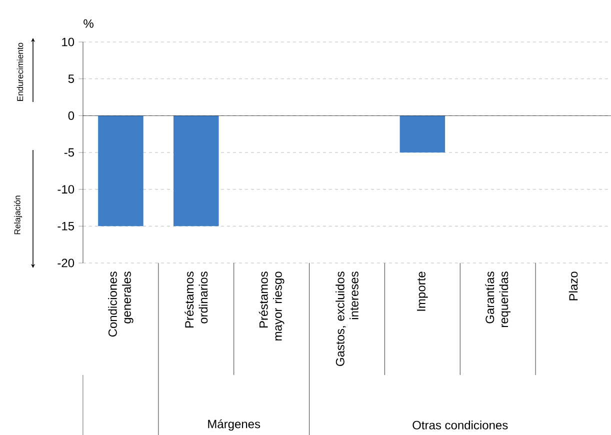 This screenshot has height=435, width=611. Describe the element at coordinates (121, 304) in the screenshot. I see `x-tick-label: Condiciones generales` at that location.